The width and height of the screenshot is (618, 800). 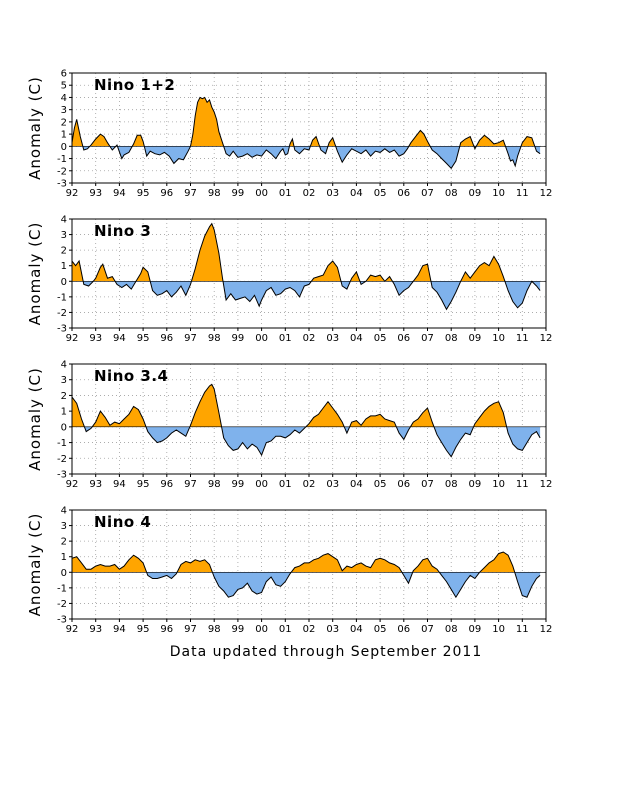 I want to click on x-tick-label: 08, so click(x=451, y=484).